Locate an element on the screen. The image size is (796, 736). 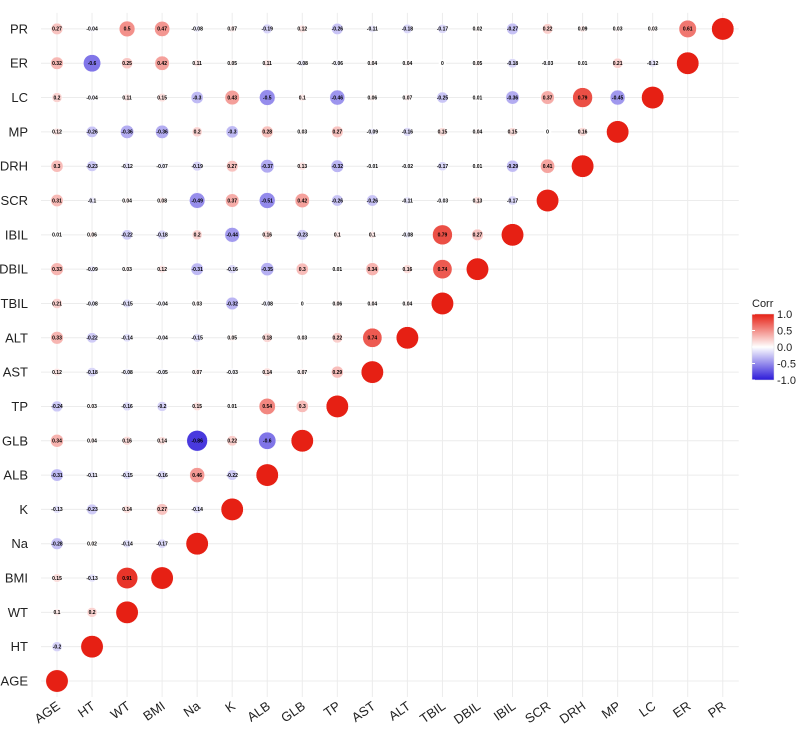
y-tick-age: AGE is located at coordinates (15, 681).